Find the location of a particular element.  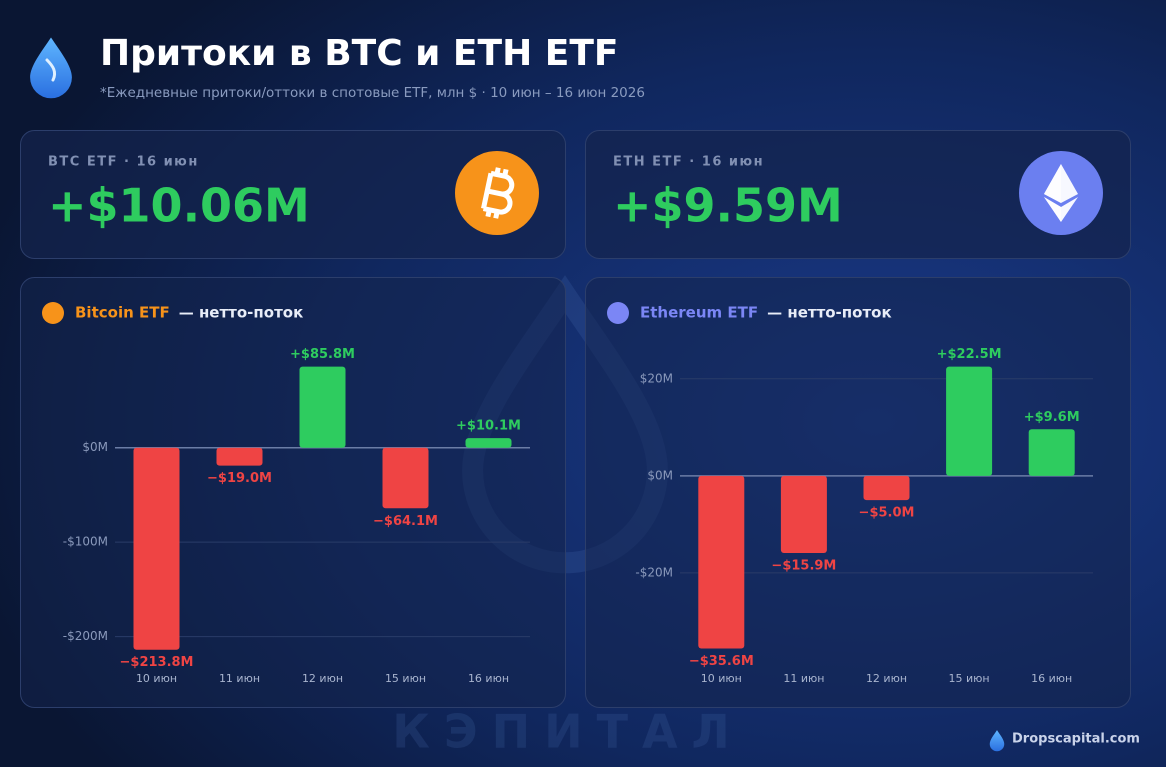

title: Притоки в BTC и ETH ETF is located at coordinates (359, 53).